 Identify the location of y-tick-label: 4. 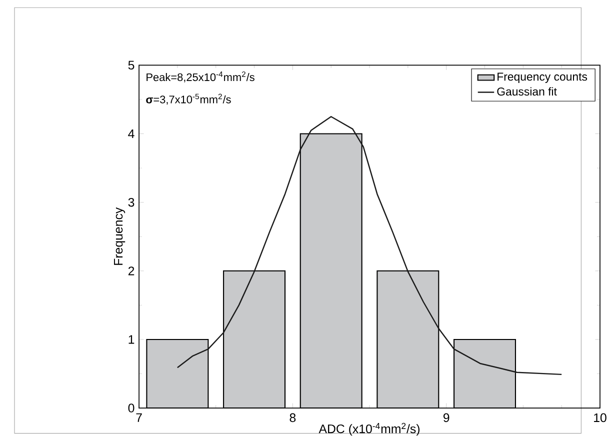
(131, 134).